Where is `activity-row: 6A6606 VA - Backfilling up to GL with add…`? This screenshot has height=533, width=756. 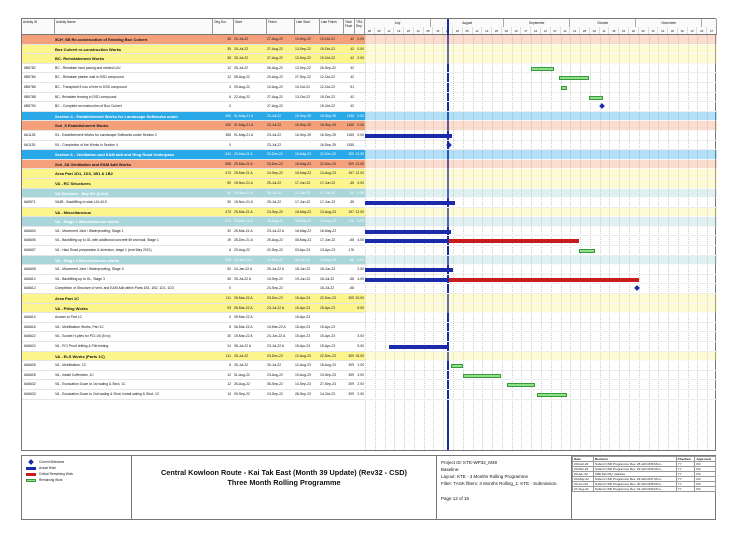 activity-row: 6A6606 VA - Backfilling up to GL with add… is located at coordinates (193, 241).